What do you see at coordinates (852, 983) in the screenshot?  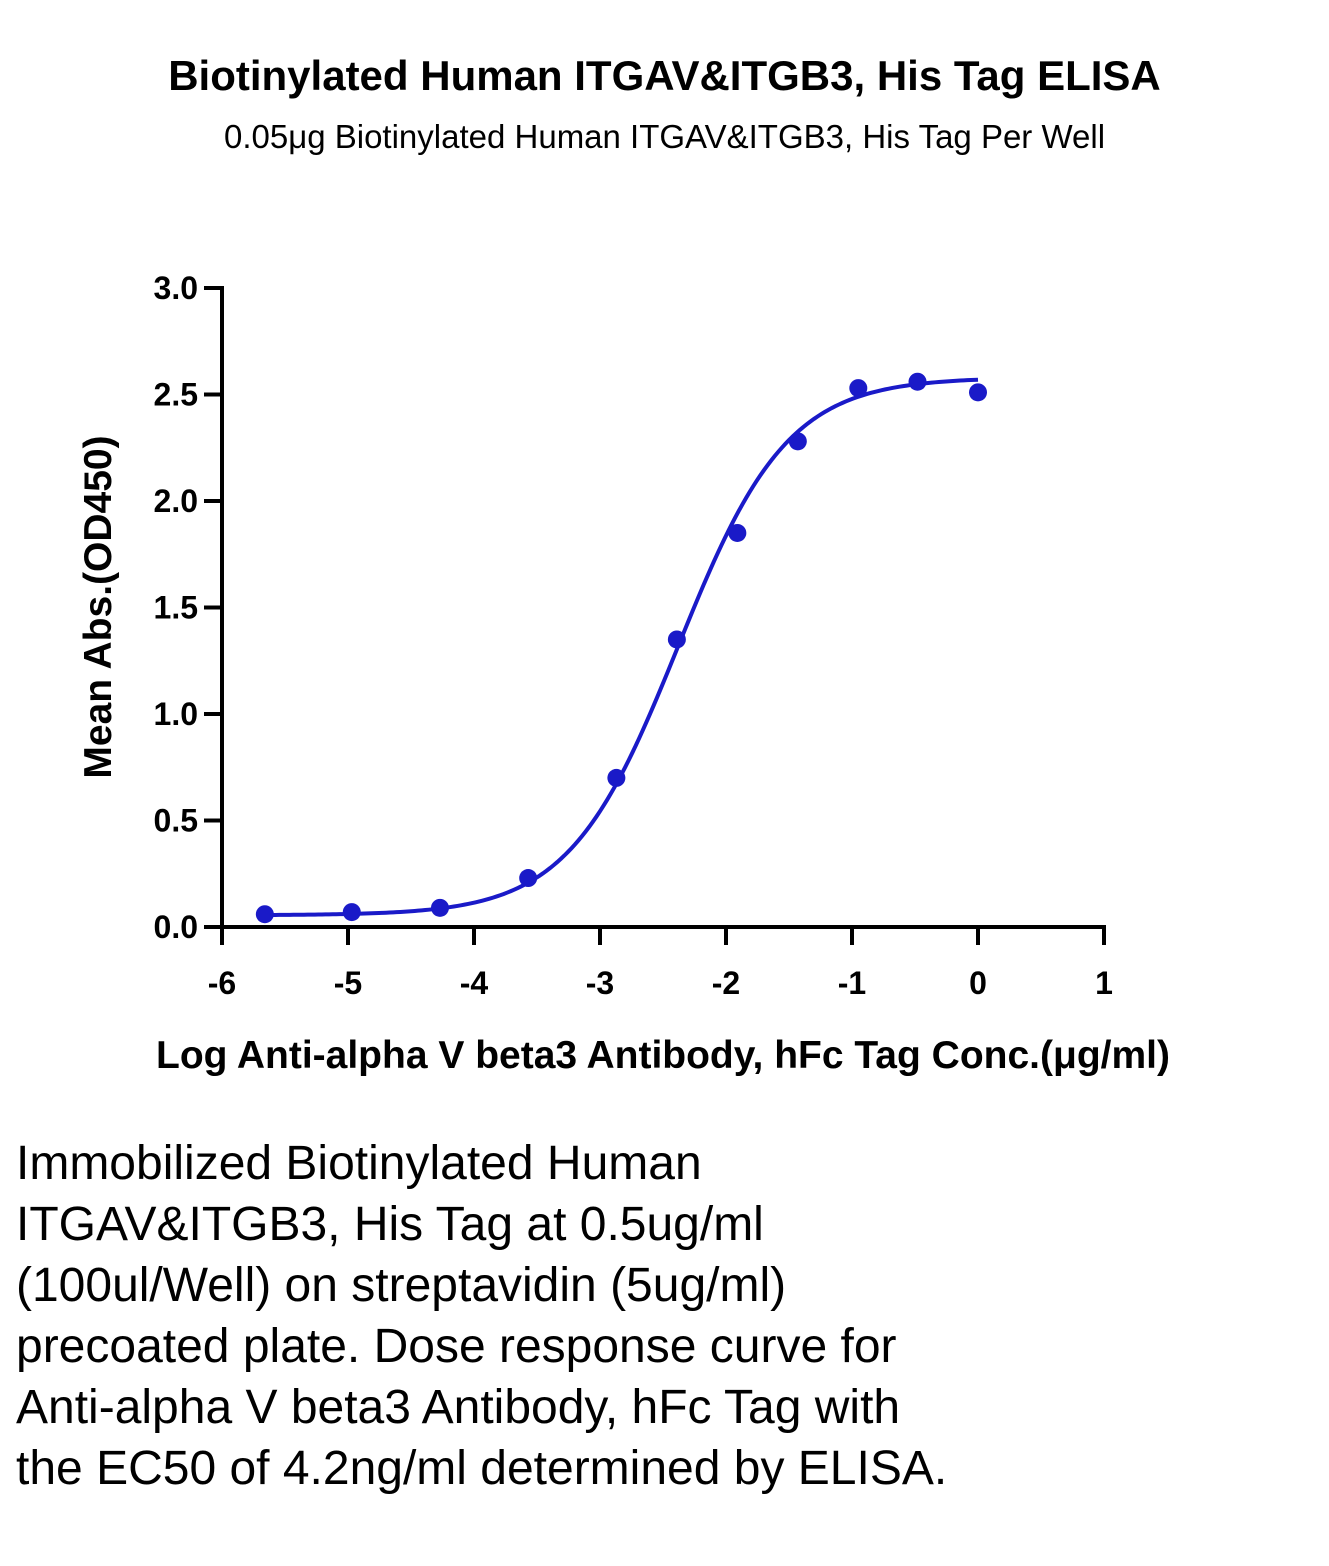 I see `x-tick-label: -1` at bounding box center [852, 983].